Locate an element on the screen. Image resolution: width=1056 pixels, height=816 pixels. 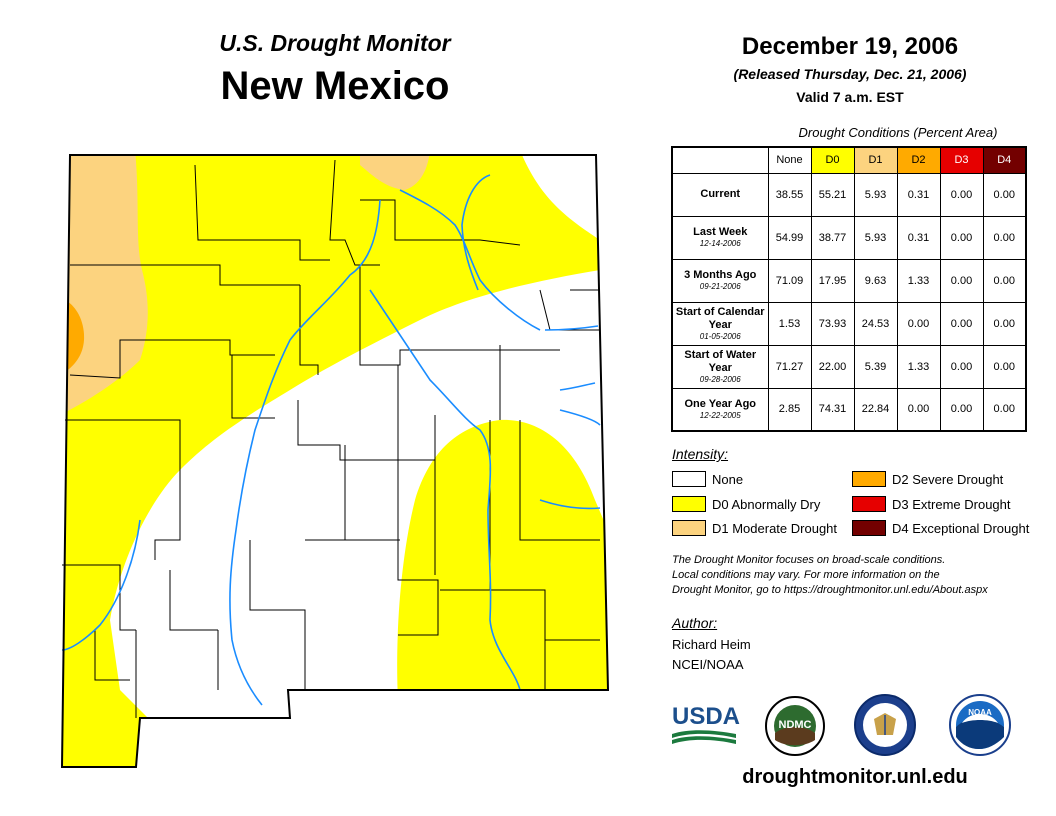
col-header: D2 is located at coordinates (918, 160).